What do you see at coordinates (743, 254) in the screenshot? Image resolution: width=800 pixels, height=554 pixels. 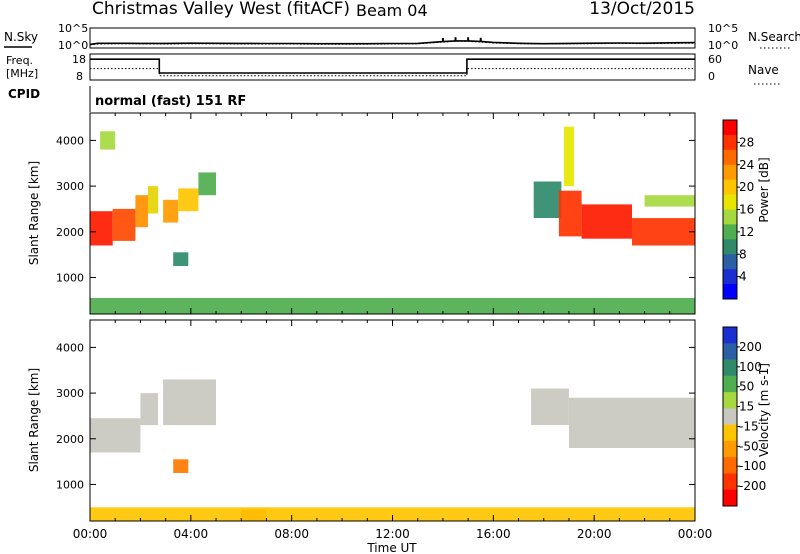 I see `power-colorbar-tick-label: 8` at bounding box center [743, 254].